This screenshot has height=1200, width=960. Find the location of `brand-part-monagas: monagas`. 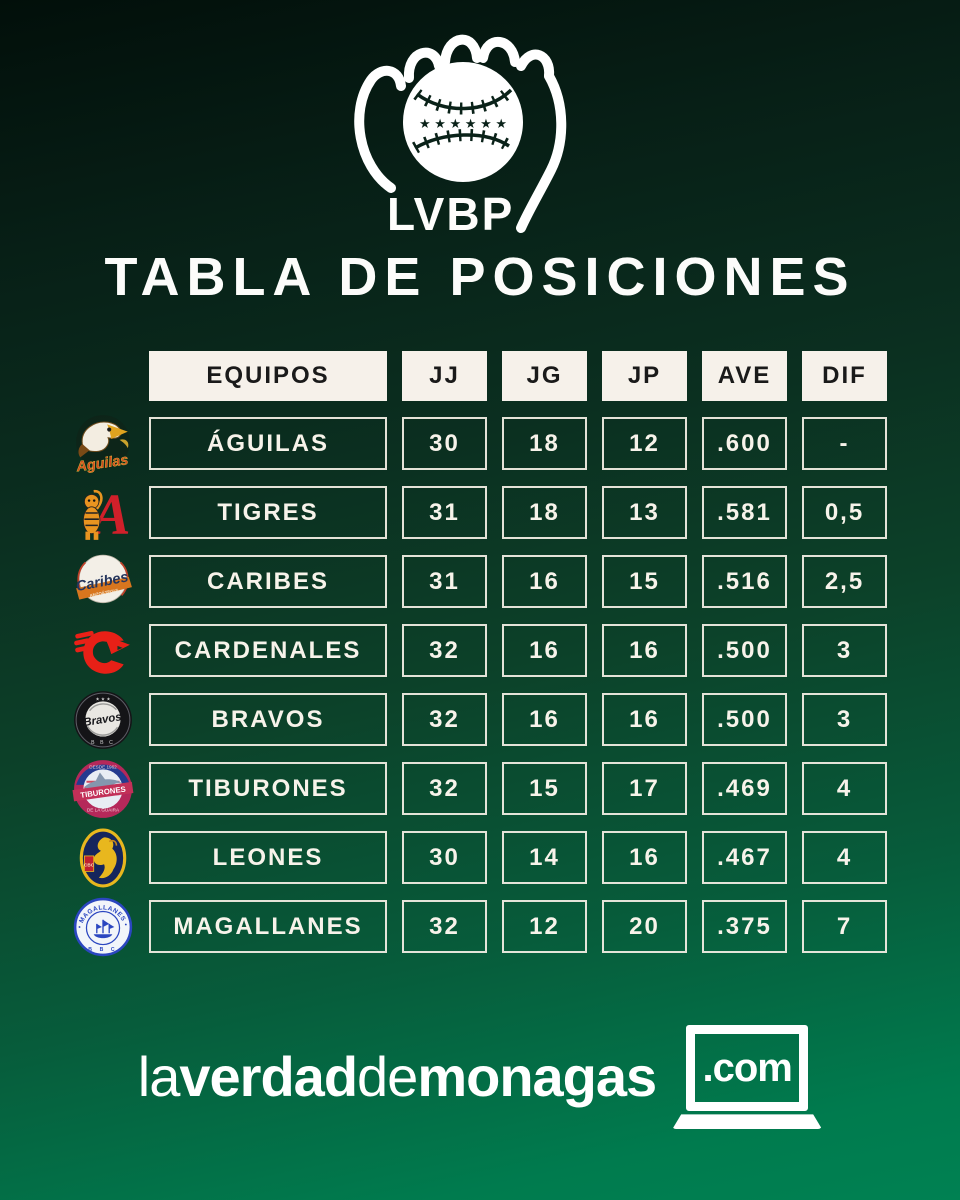

brand-part-monagas: monagas is located at coordinates (537, 1077).